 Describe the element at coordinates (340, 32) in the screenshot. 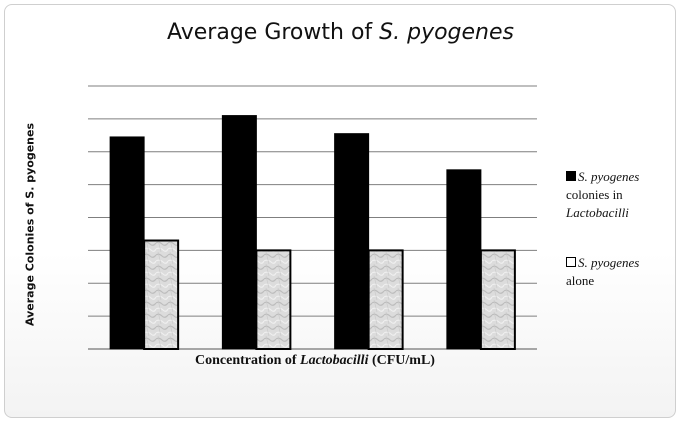

I see `chart-title: Average Growth of S. pyogenes` at that location.